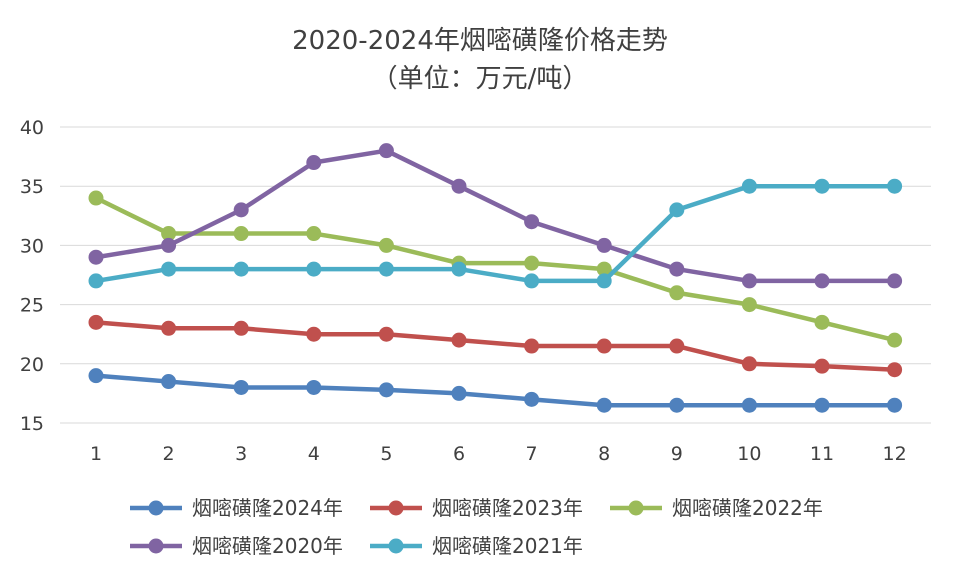 Image resolution: width=960 pixels, height=585 pixels. What do you see at coordinates (895, 454) in the screenshot?
I see `x-tick-label: 12` at bounding box center [895, 454].